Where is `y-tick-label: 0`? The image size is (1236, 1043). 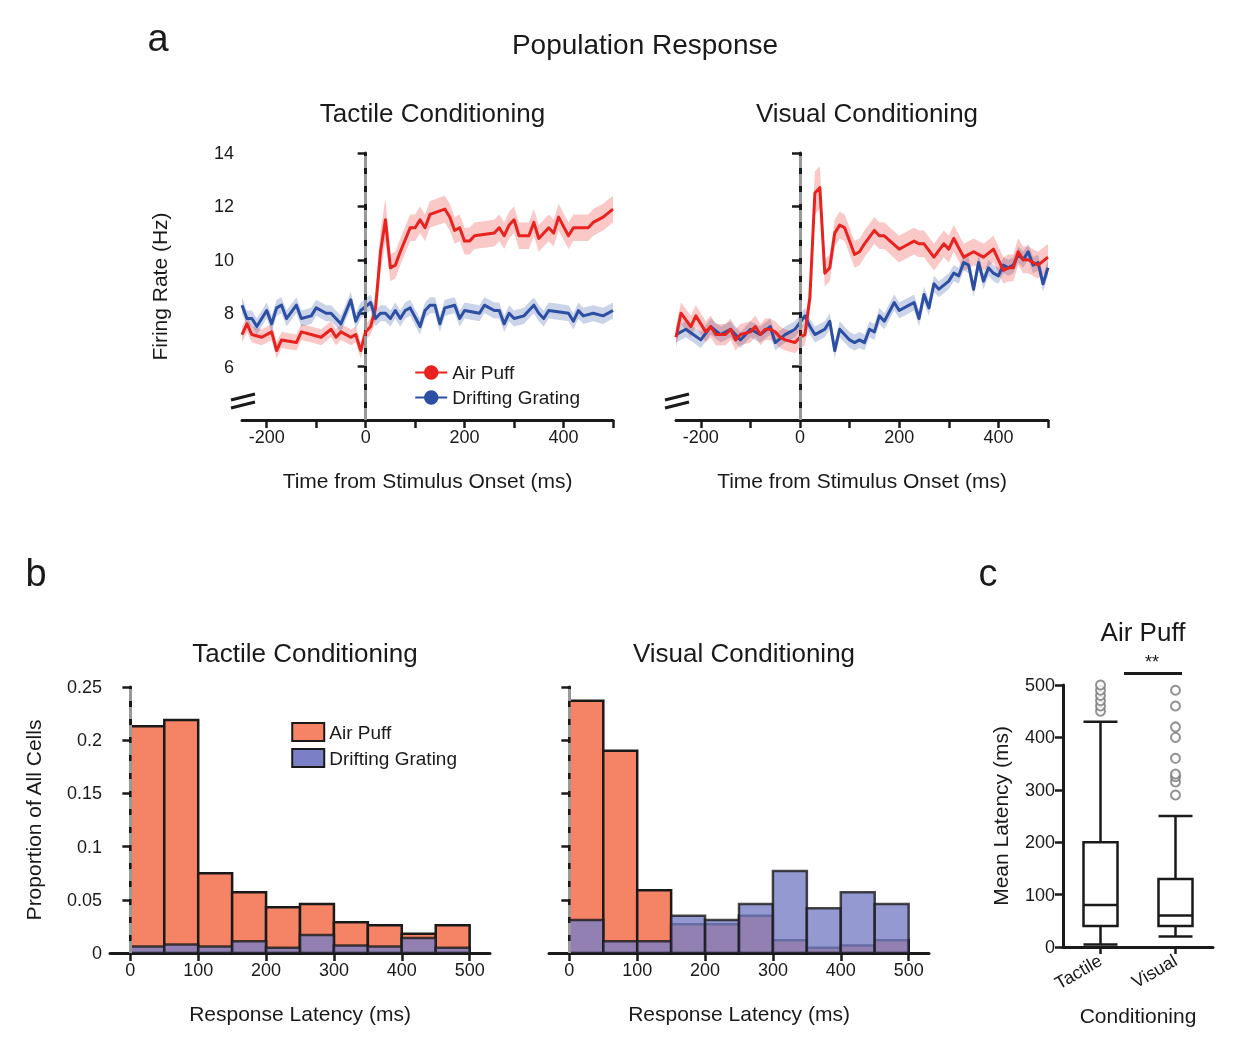 y-tick-label: 0 is located at coordinates (1049, 947).